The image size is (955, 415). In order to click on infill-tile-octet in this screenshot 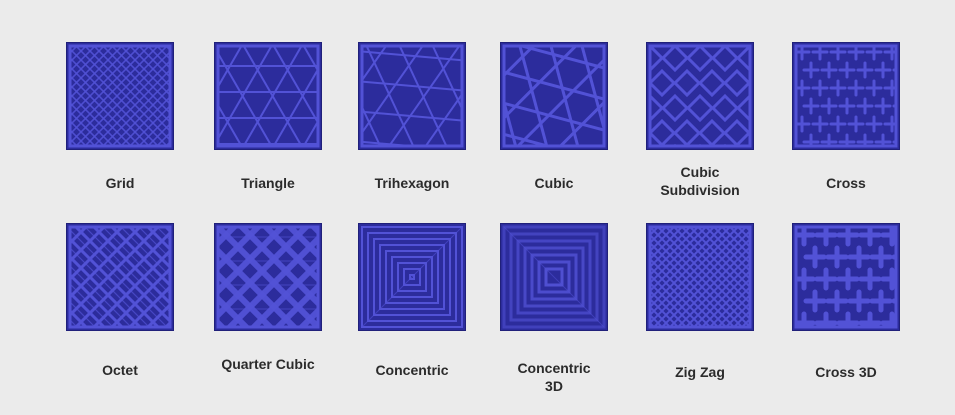, I will do `click(120, 277)`.